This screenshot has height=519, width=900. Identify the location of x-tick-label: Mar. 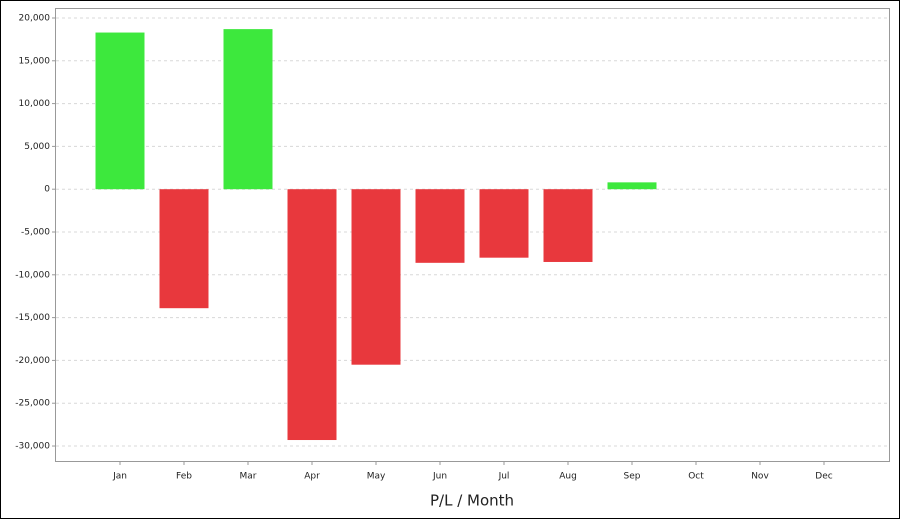
(248, 477).